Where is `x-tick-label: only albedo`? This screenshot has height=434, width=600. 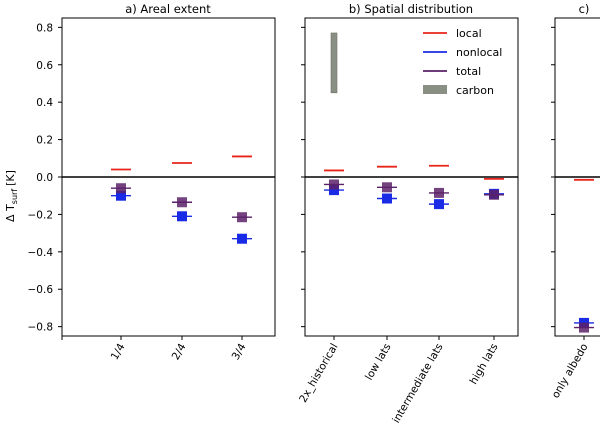
x-tick-label: only albedo is located at coordinates (570, 371).